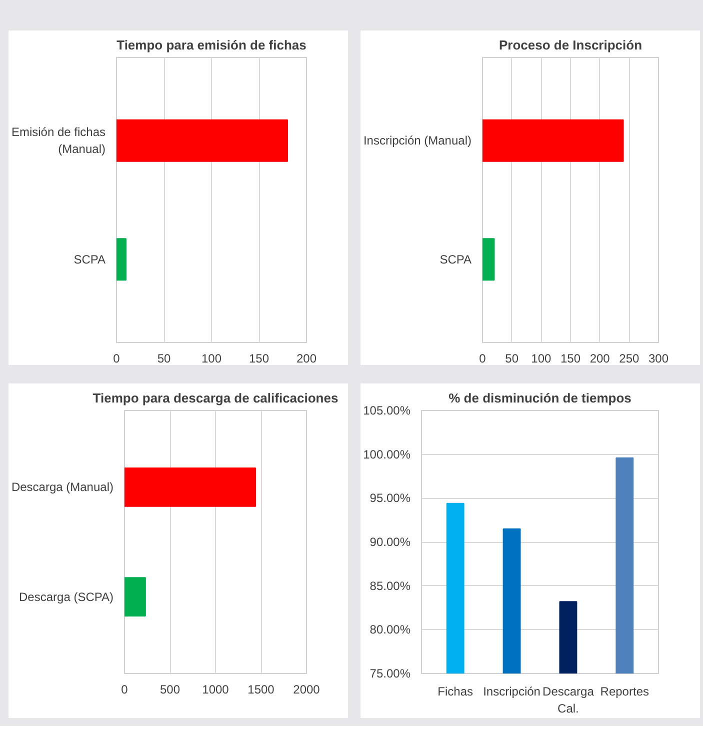 The height and width of the screenshot is (730, 703). Describe the element at coordinates (390, 629) in the screenshot. I see `y-tick-label: 80.00%` at that location.